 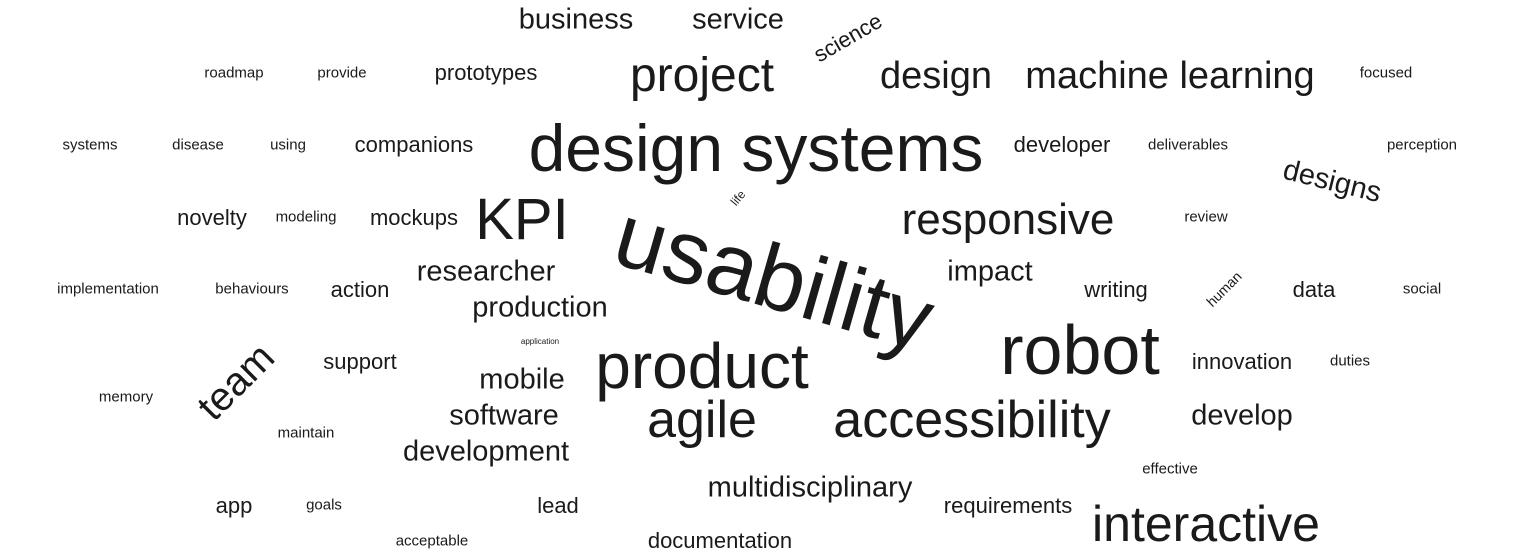 I want to click on word-team: team, so click(x=236, y=382).